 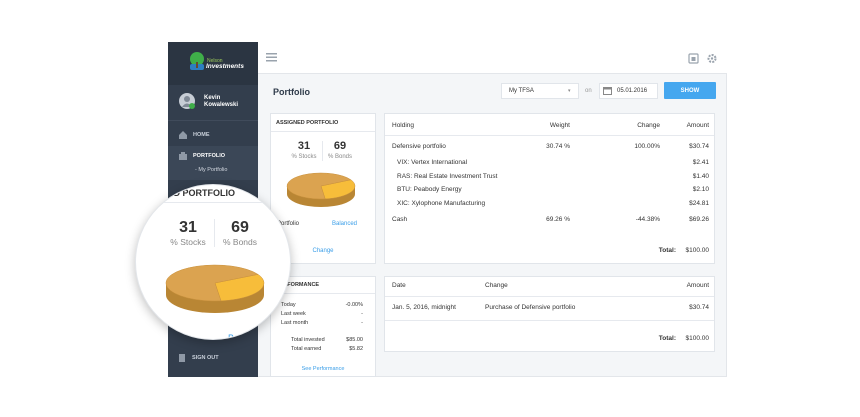 What do you see at coordinates (699, 146) in the screenshot?
I see `holdings-cell: $30.74` at bounding box center [699, 146].